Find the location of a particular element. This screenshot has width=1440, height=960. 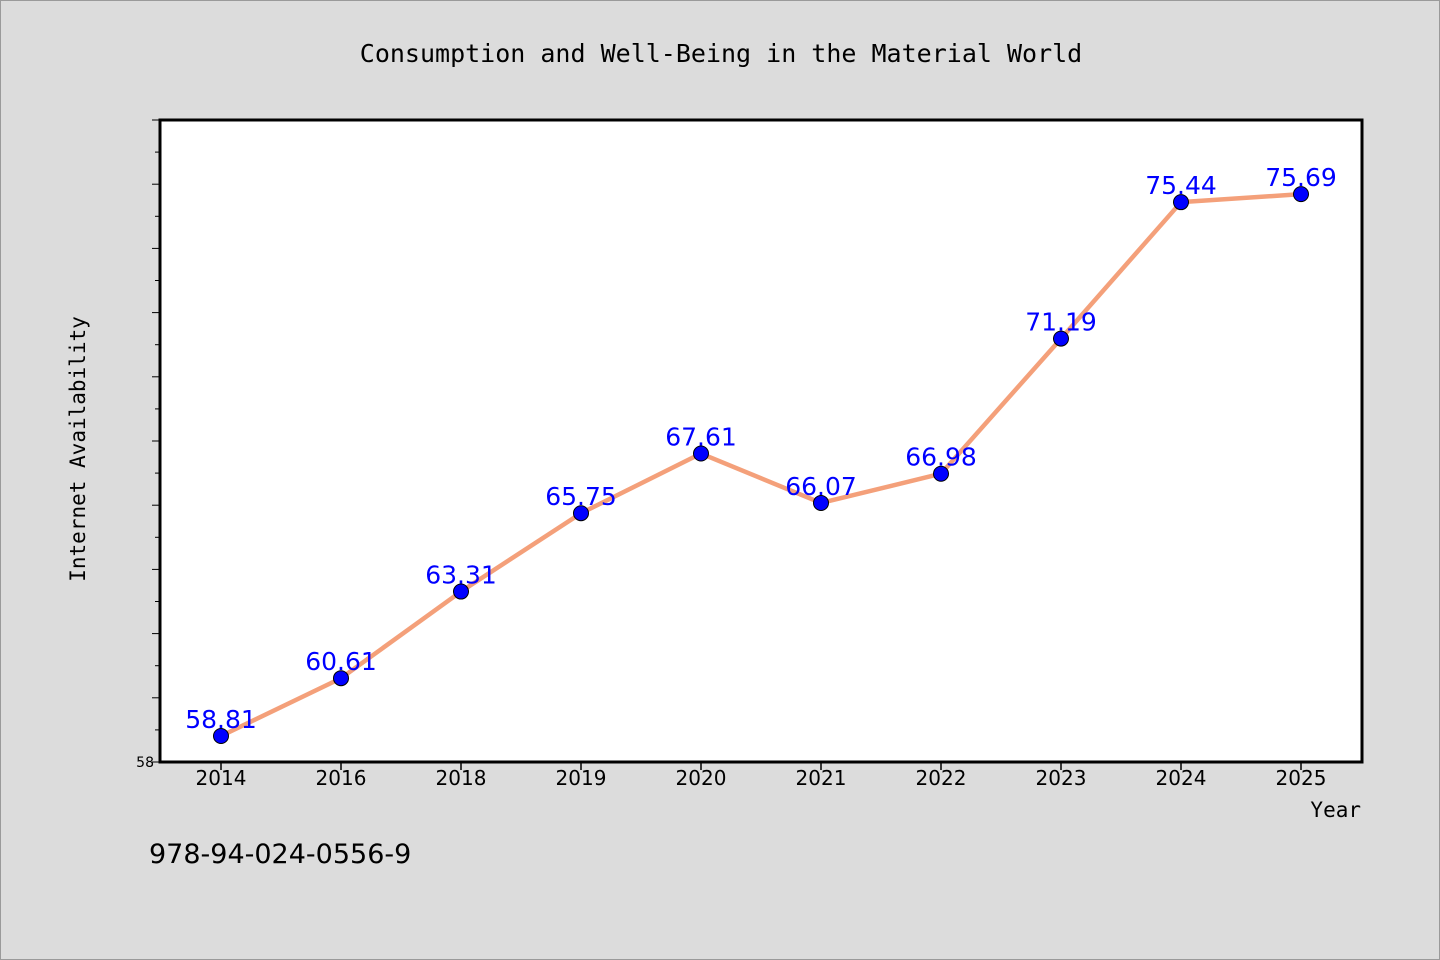

x-tick-label: 2014 is located at coordinates (221, 778).